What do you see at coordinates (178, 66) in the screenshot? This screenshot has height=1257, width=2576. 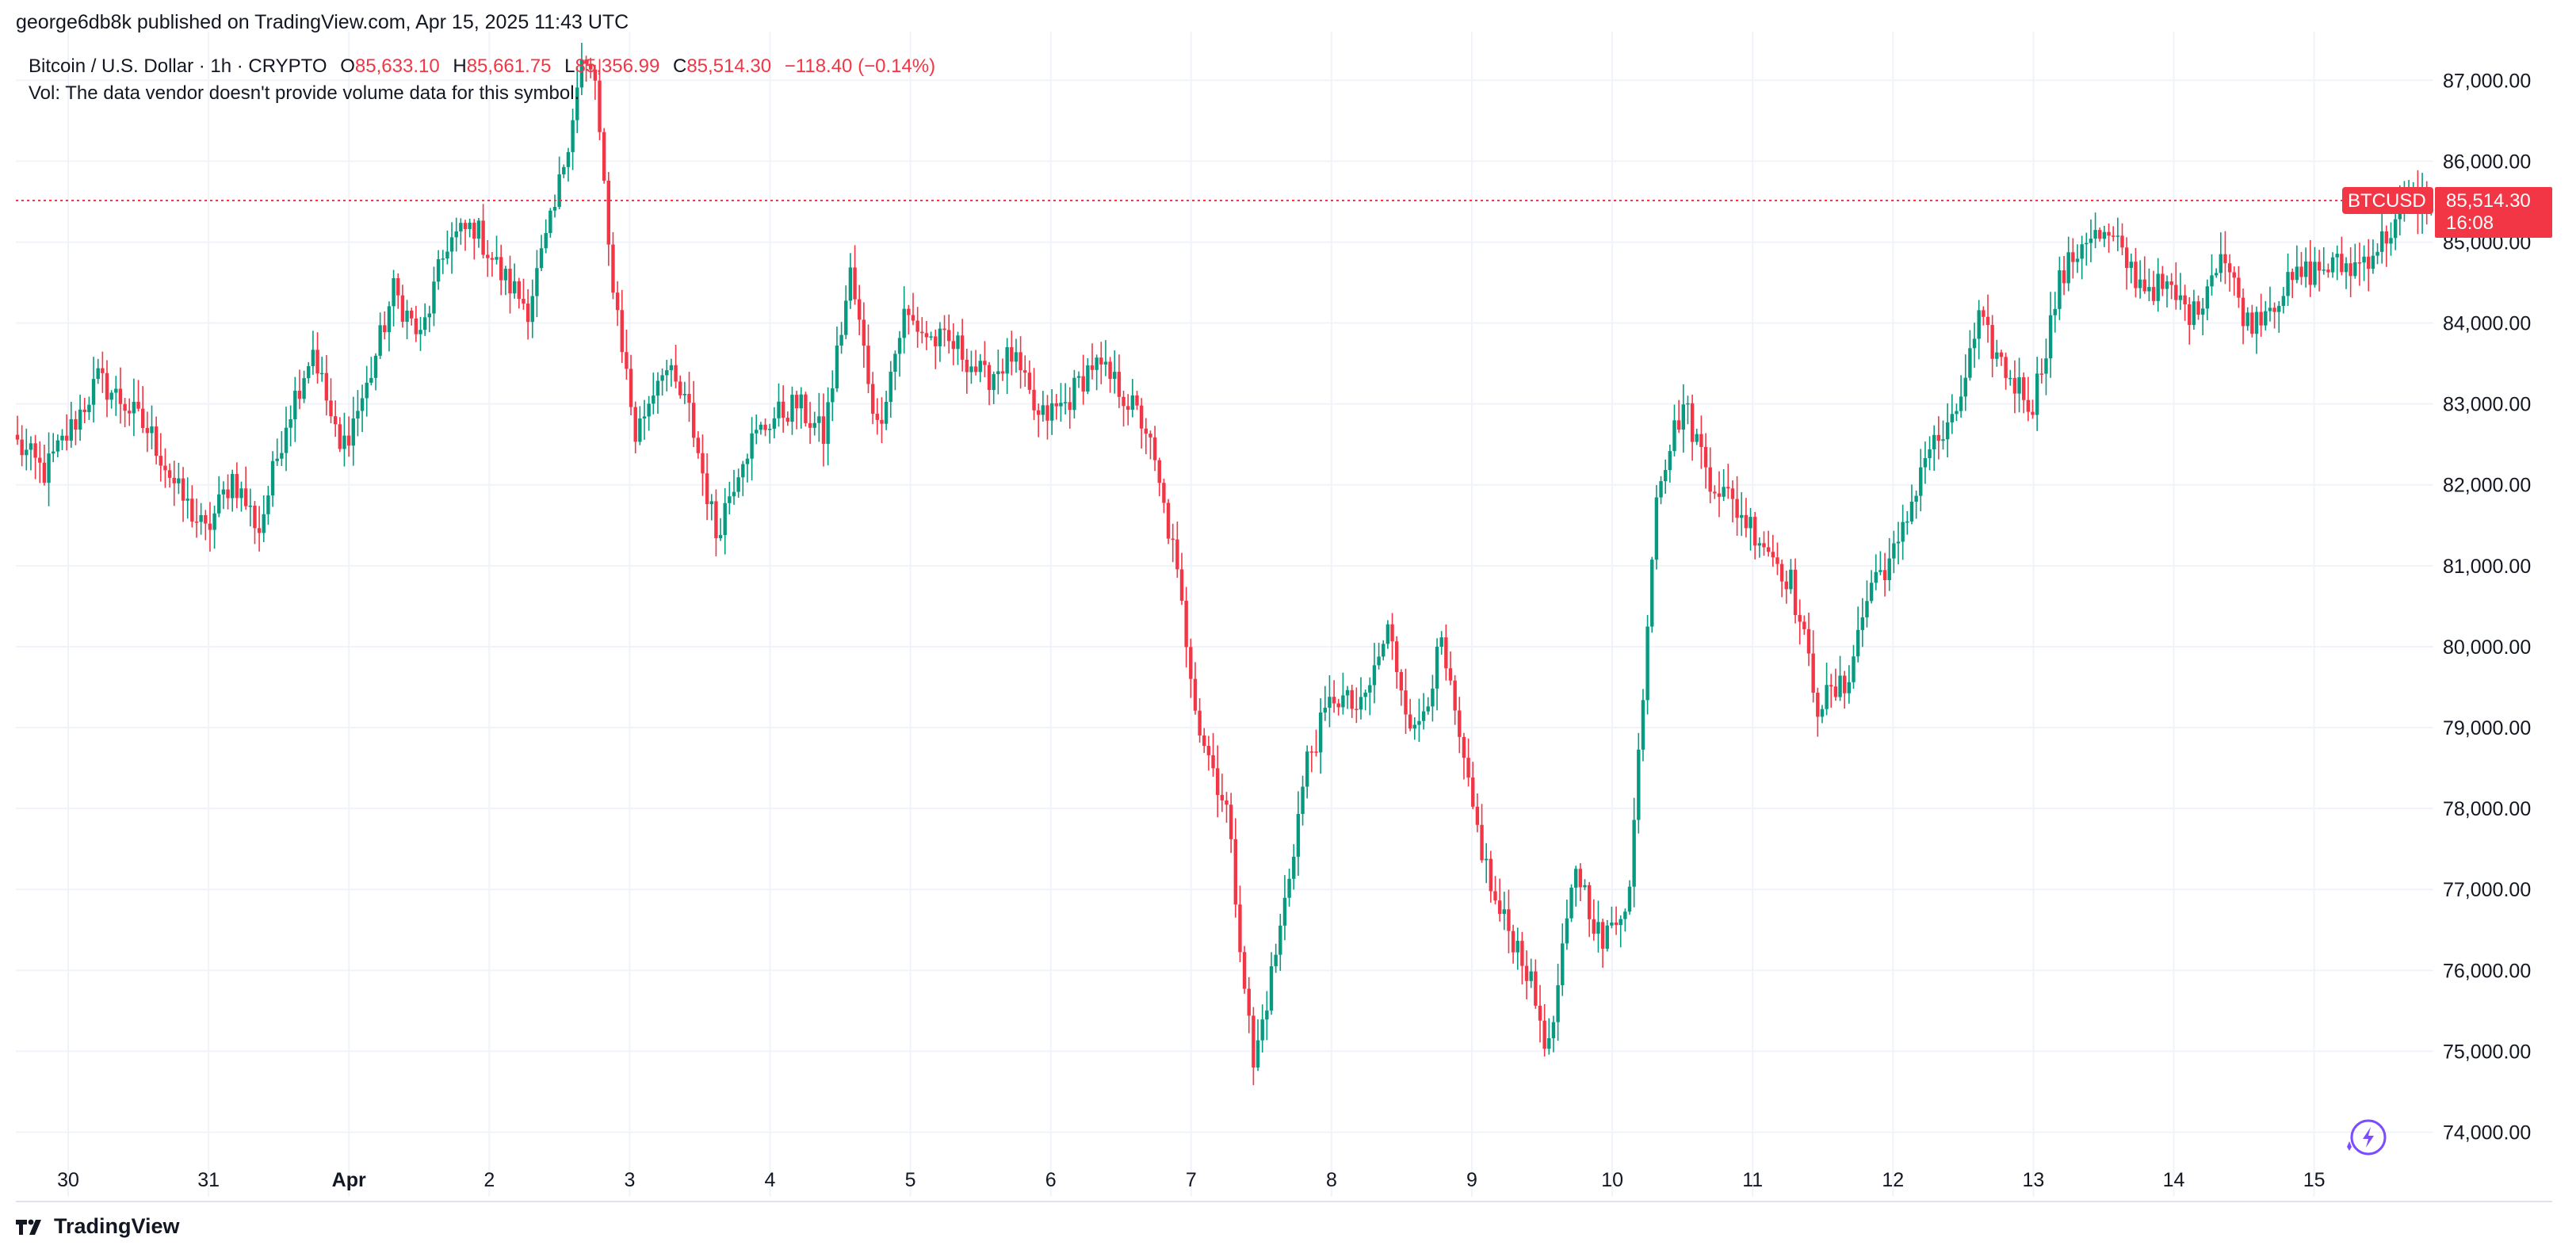 I see `legend-symbol: Bitcoin / U.S. Dollar · 1h · CRYPTO` at bounding box center [178, 66].